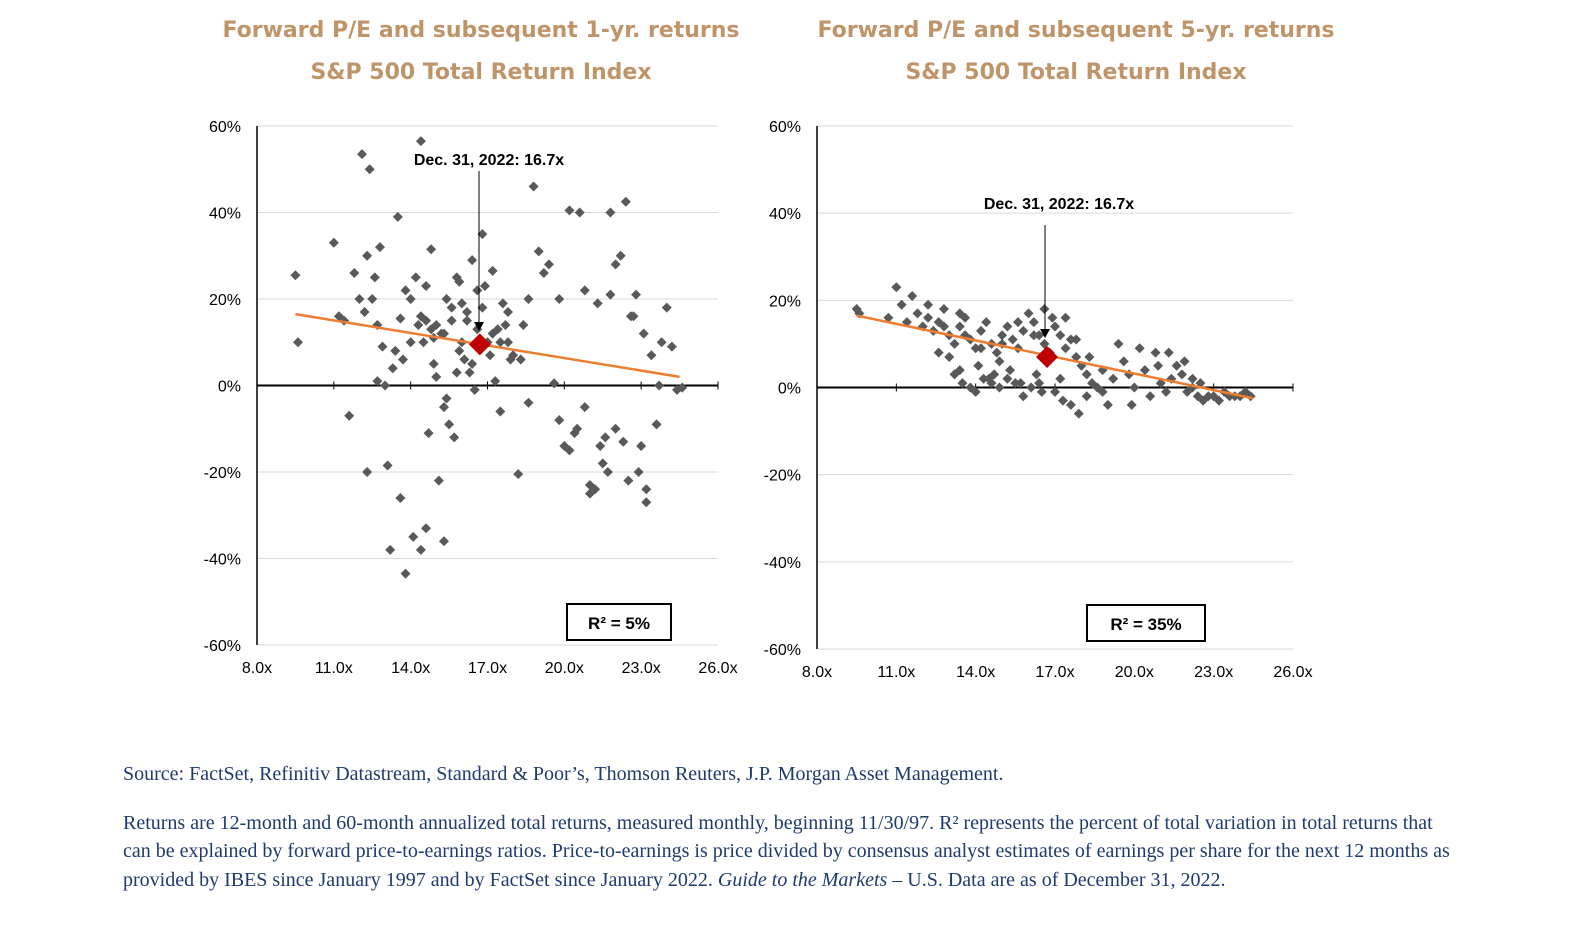  I want to click on right-highlight-point, so click(1047, 356).